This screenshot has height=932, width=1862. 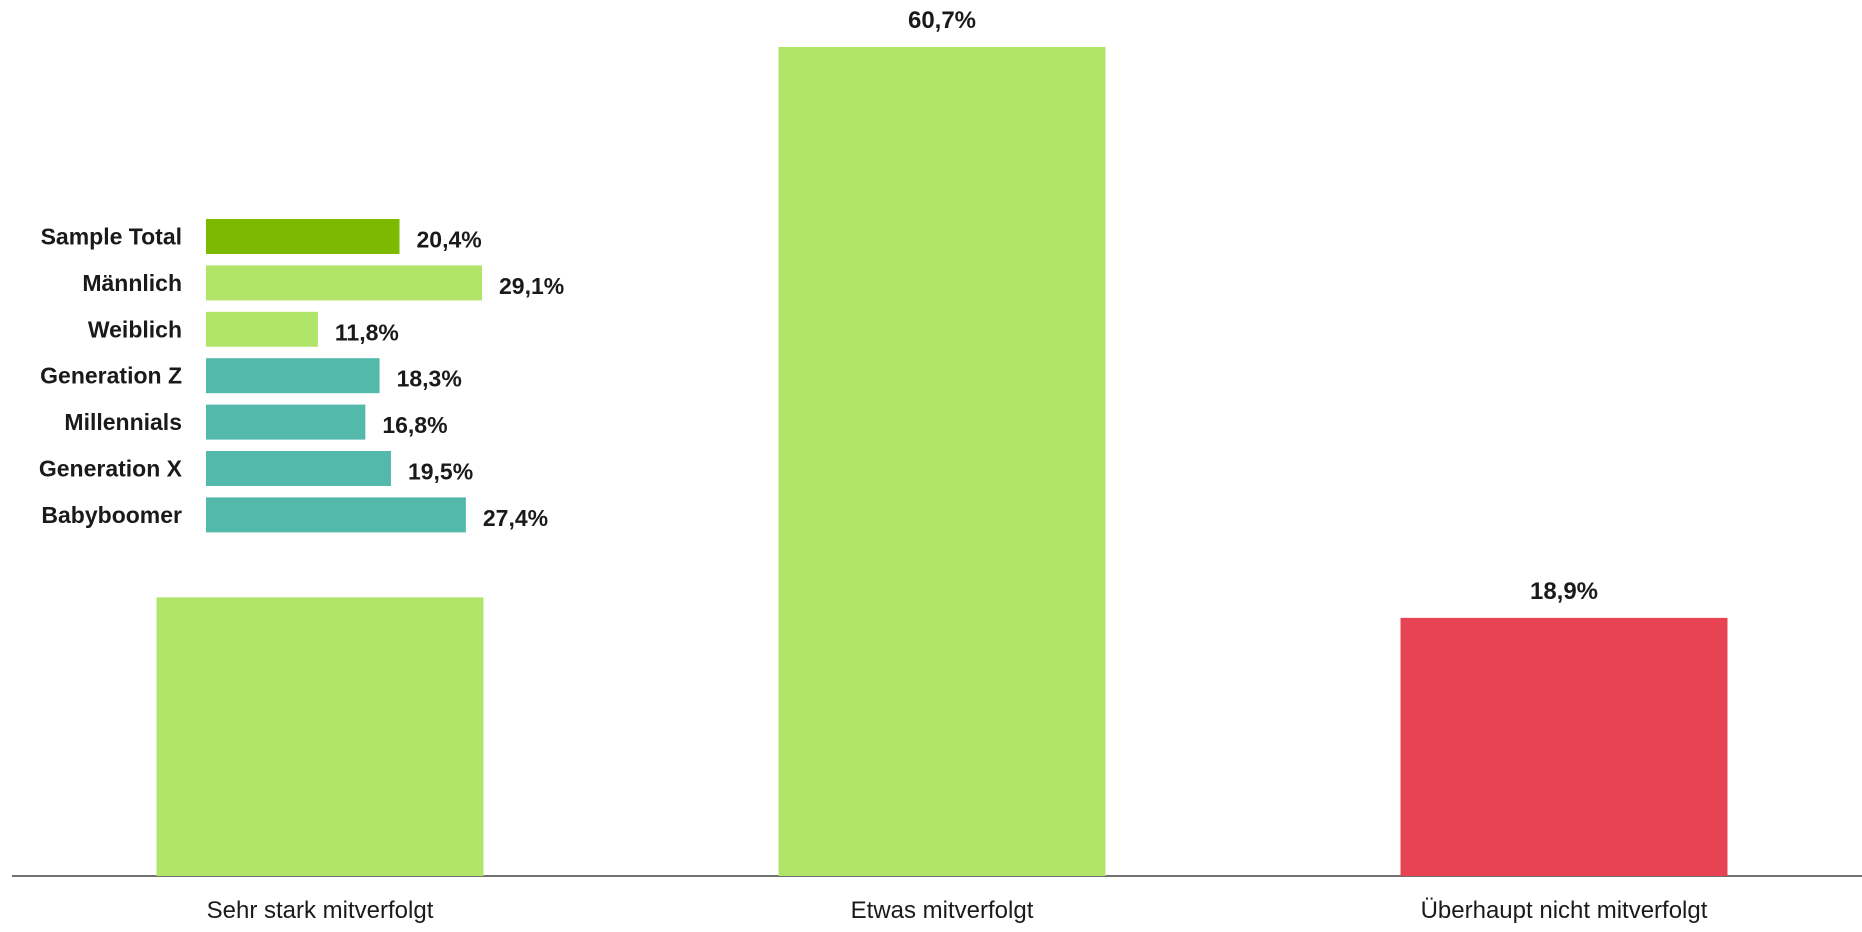 What do you see at coordinates (111, 515) in the screenshot?
I see `inset-category-label-7: Babyboomer` at bounding box center [111, 515].